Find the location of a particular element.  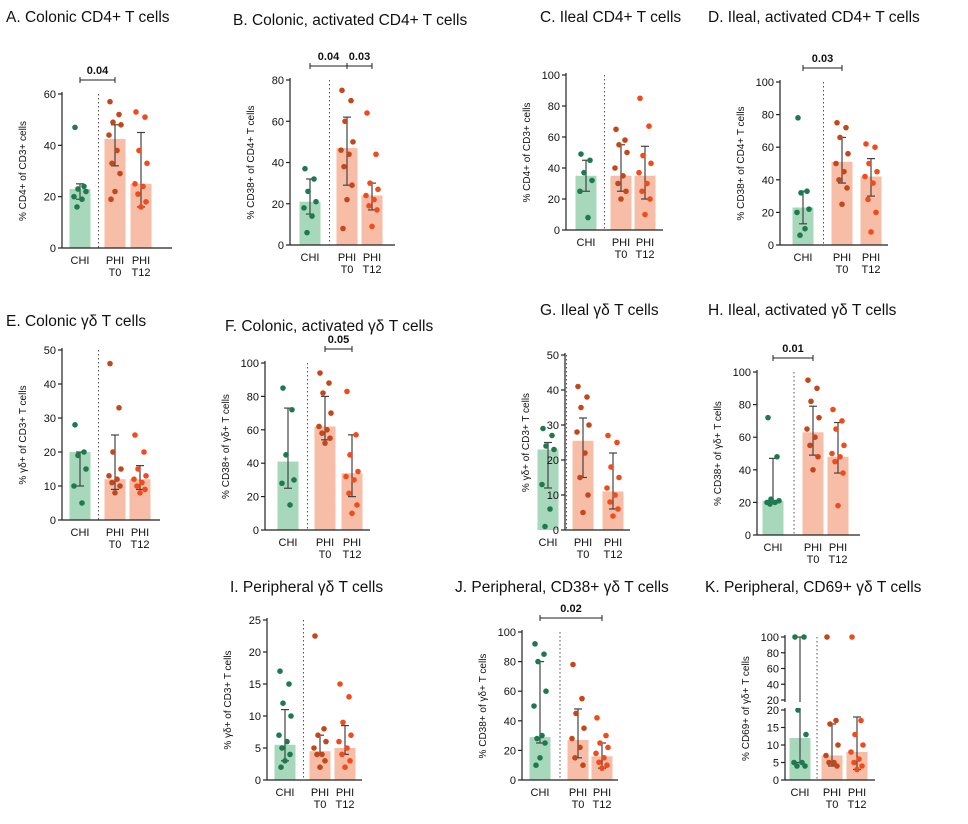

panel-title: F. Colonic, activated γδ T cells is located at coordinates (329, 326).